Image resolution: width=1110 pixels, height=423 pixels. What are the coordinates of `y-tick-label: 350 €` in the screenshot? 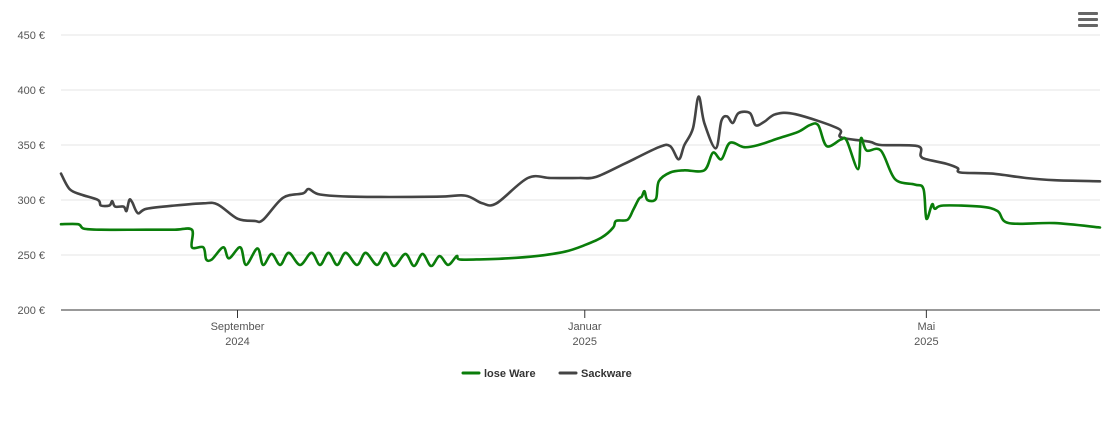 It's located at (31, 146).